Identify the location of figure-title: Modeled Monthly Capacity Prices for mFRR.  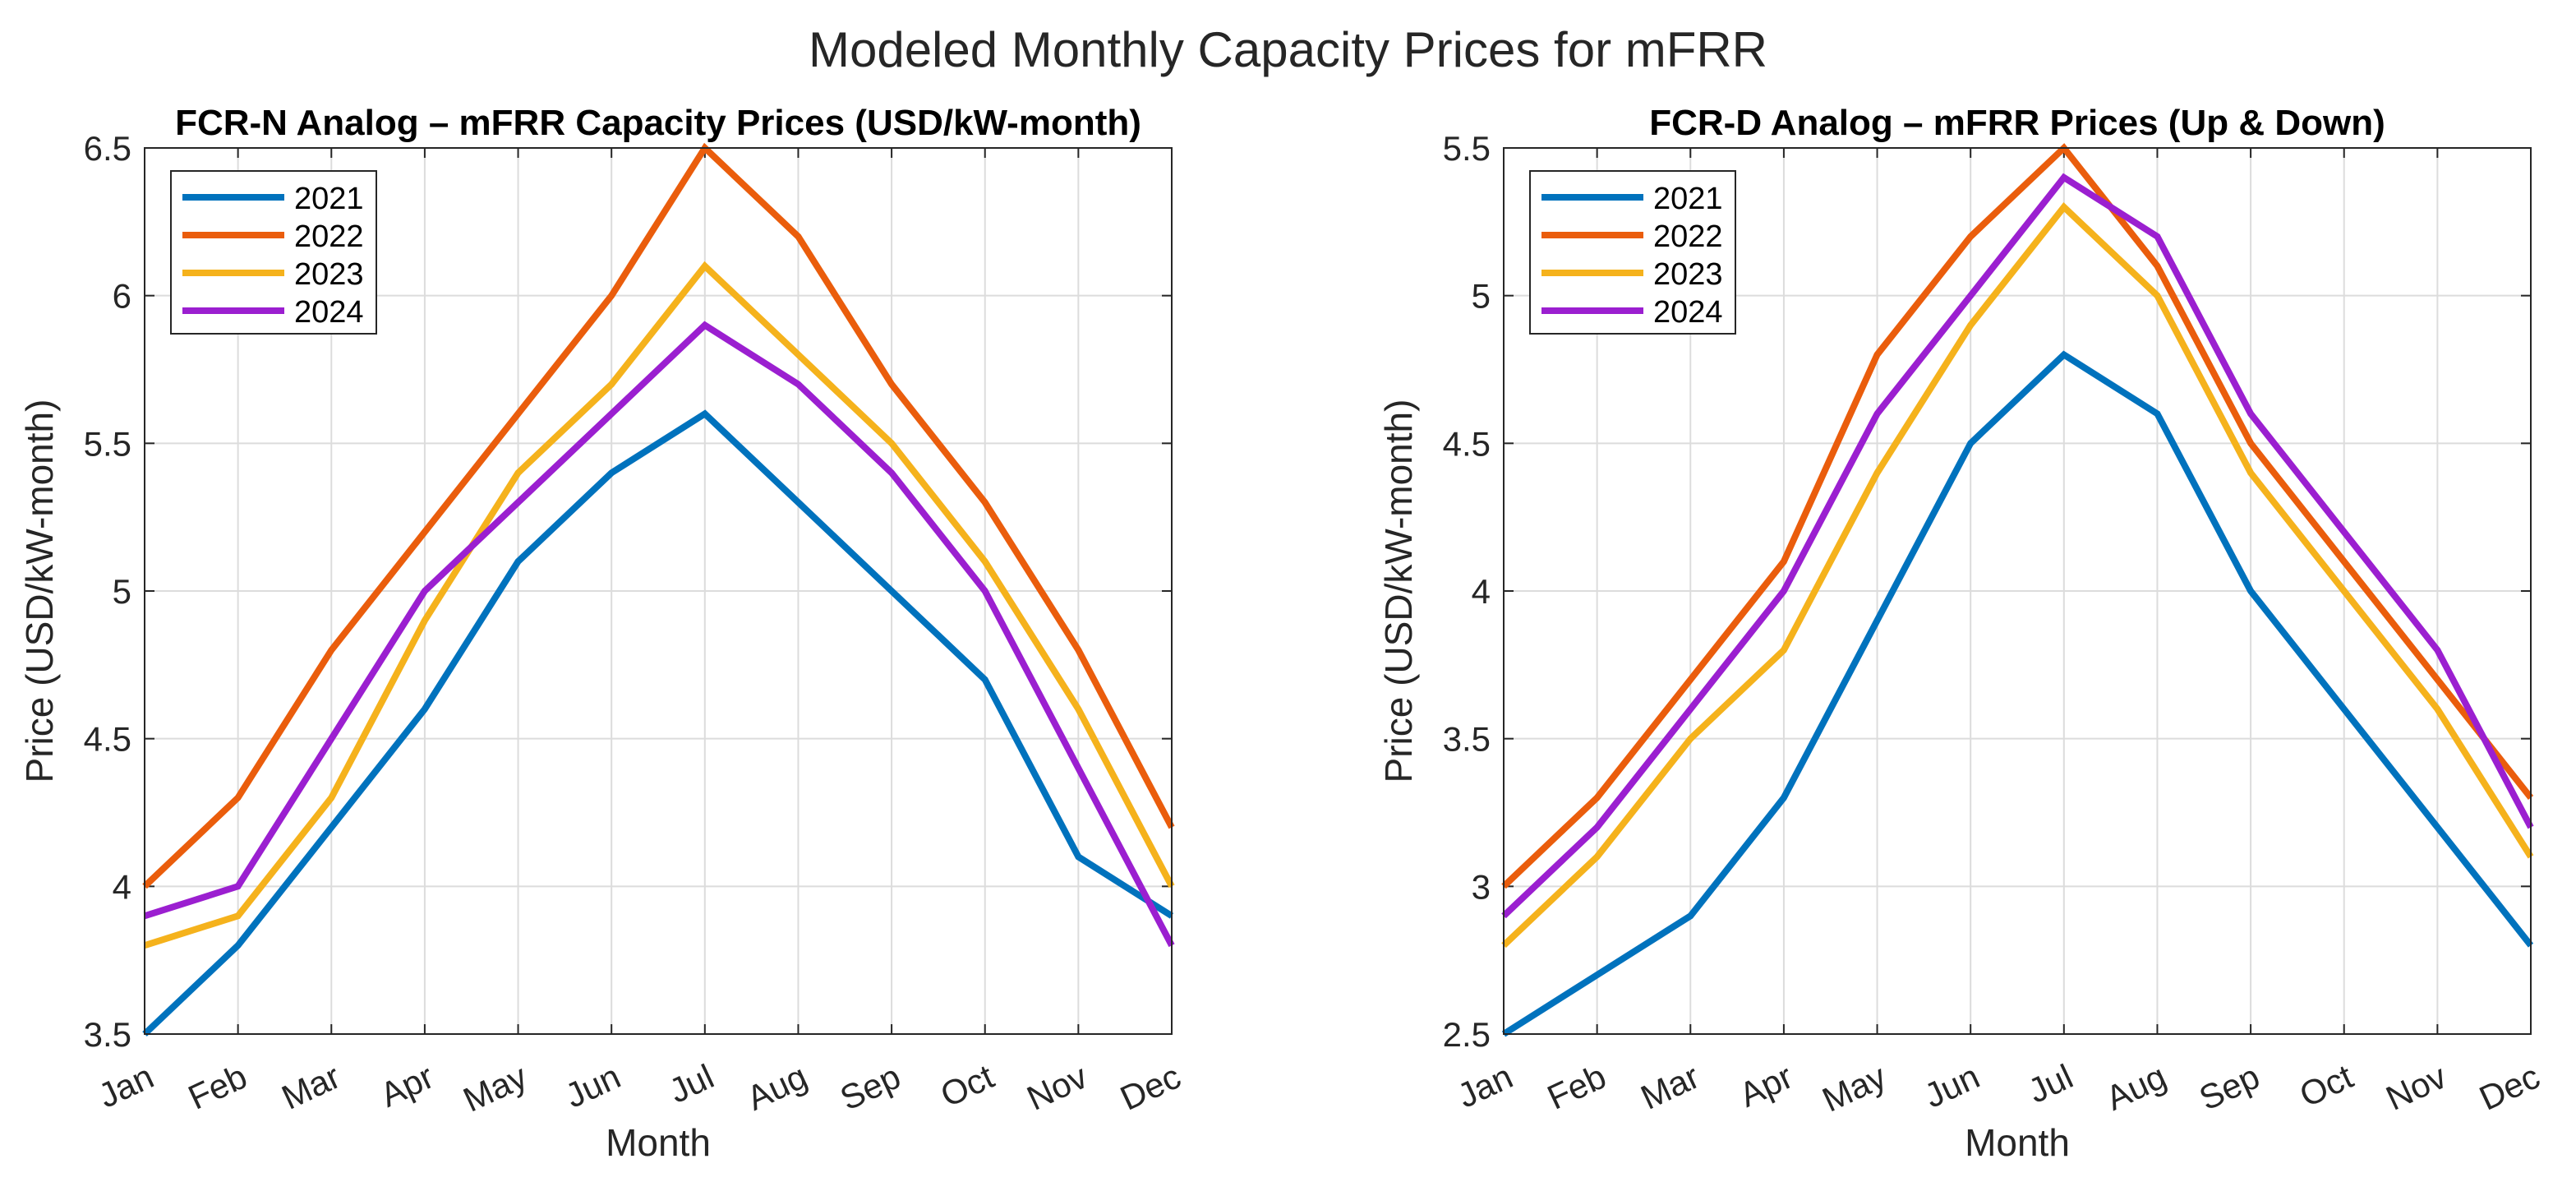
(1288, 49).